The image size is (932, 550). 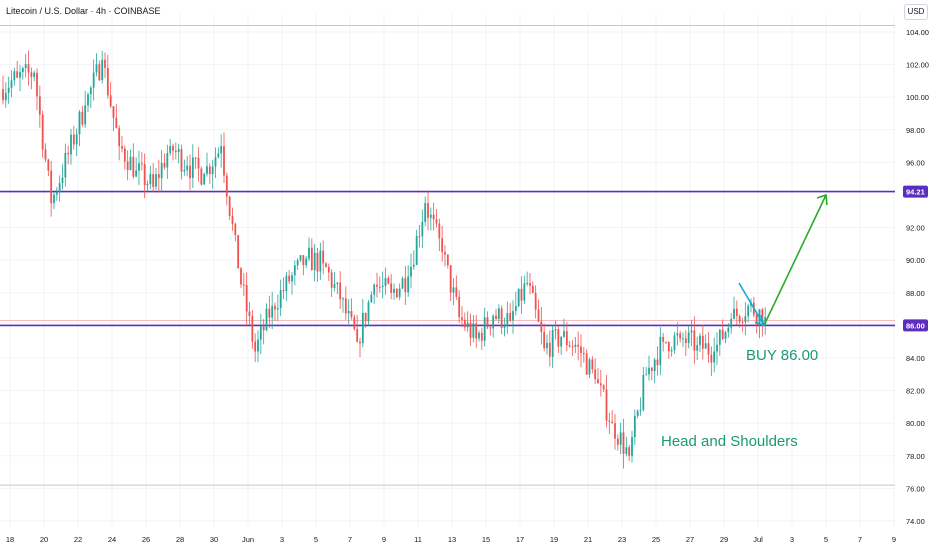 What do you see at coordinates (795, 260) in the screenshot?
I see `projection-up-line` at bounding box center [795, 260].